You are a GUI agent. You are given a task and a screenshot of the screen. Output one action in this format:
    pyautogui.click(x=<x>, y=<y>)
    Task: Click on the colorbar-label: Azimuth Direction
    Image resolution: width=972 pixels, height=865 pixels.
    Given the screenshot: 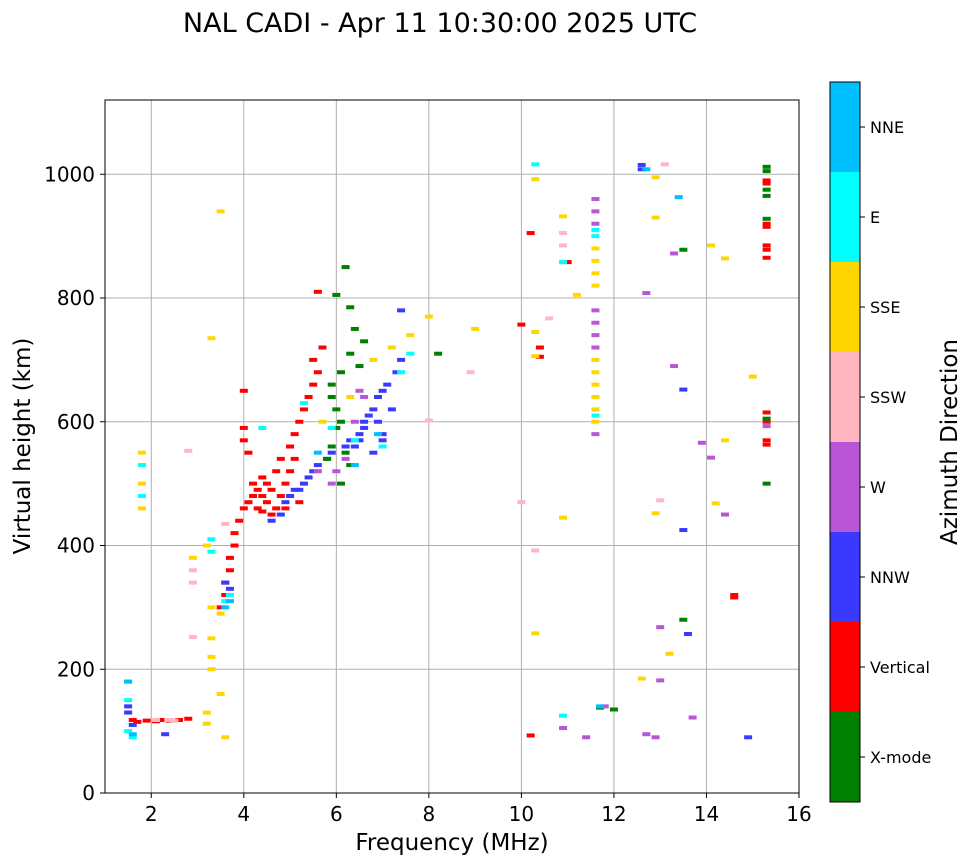 What is the action you would take?
    pyautogui.click(x=950, y=442)
    